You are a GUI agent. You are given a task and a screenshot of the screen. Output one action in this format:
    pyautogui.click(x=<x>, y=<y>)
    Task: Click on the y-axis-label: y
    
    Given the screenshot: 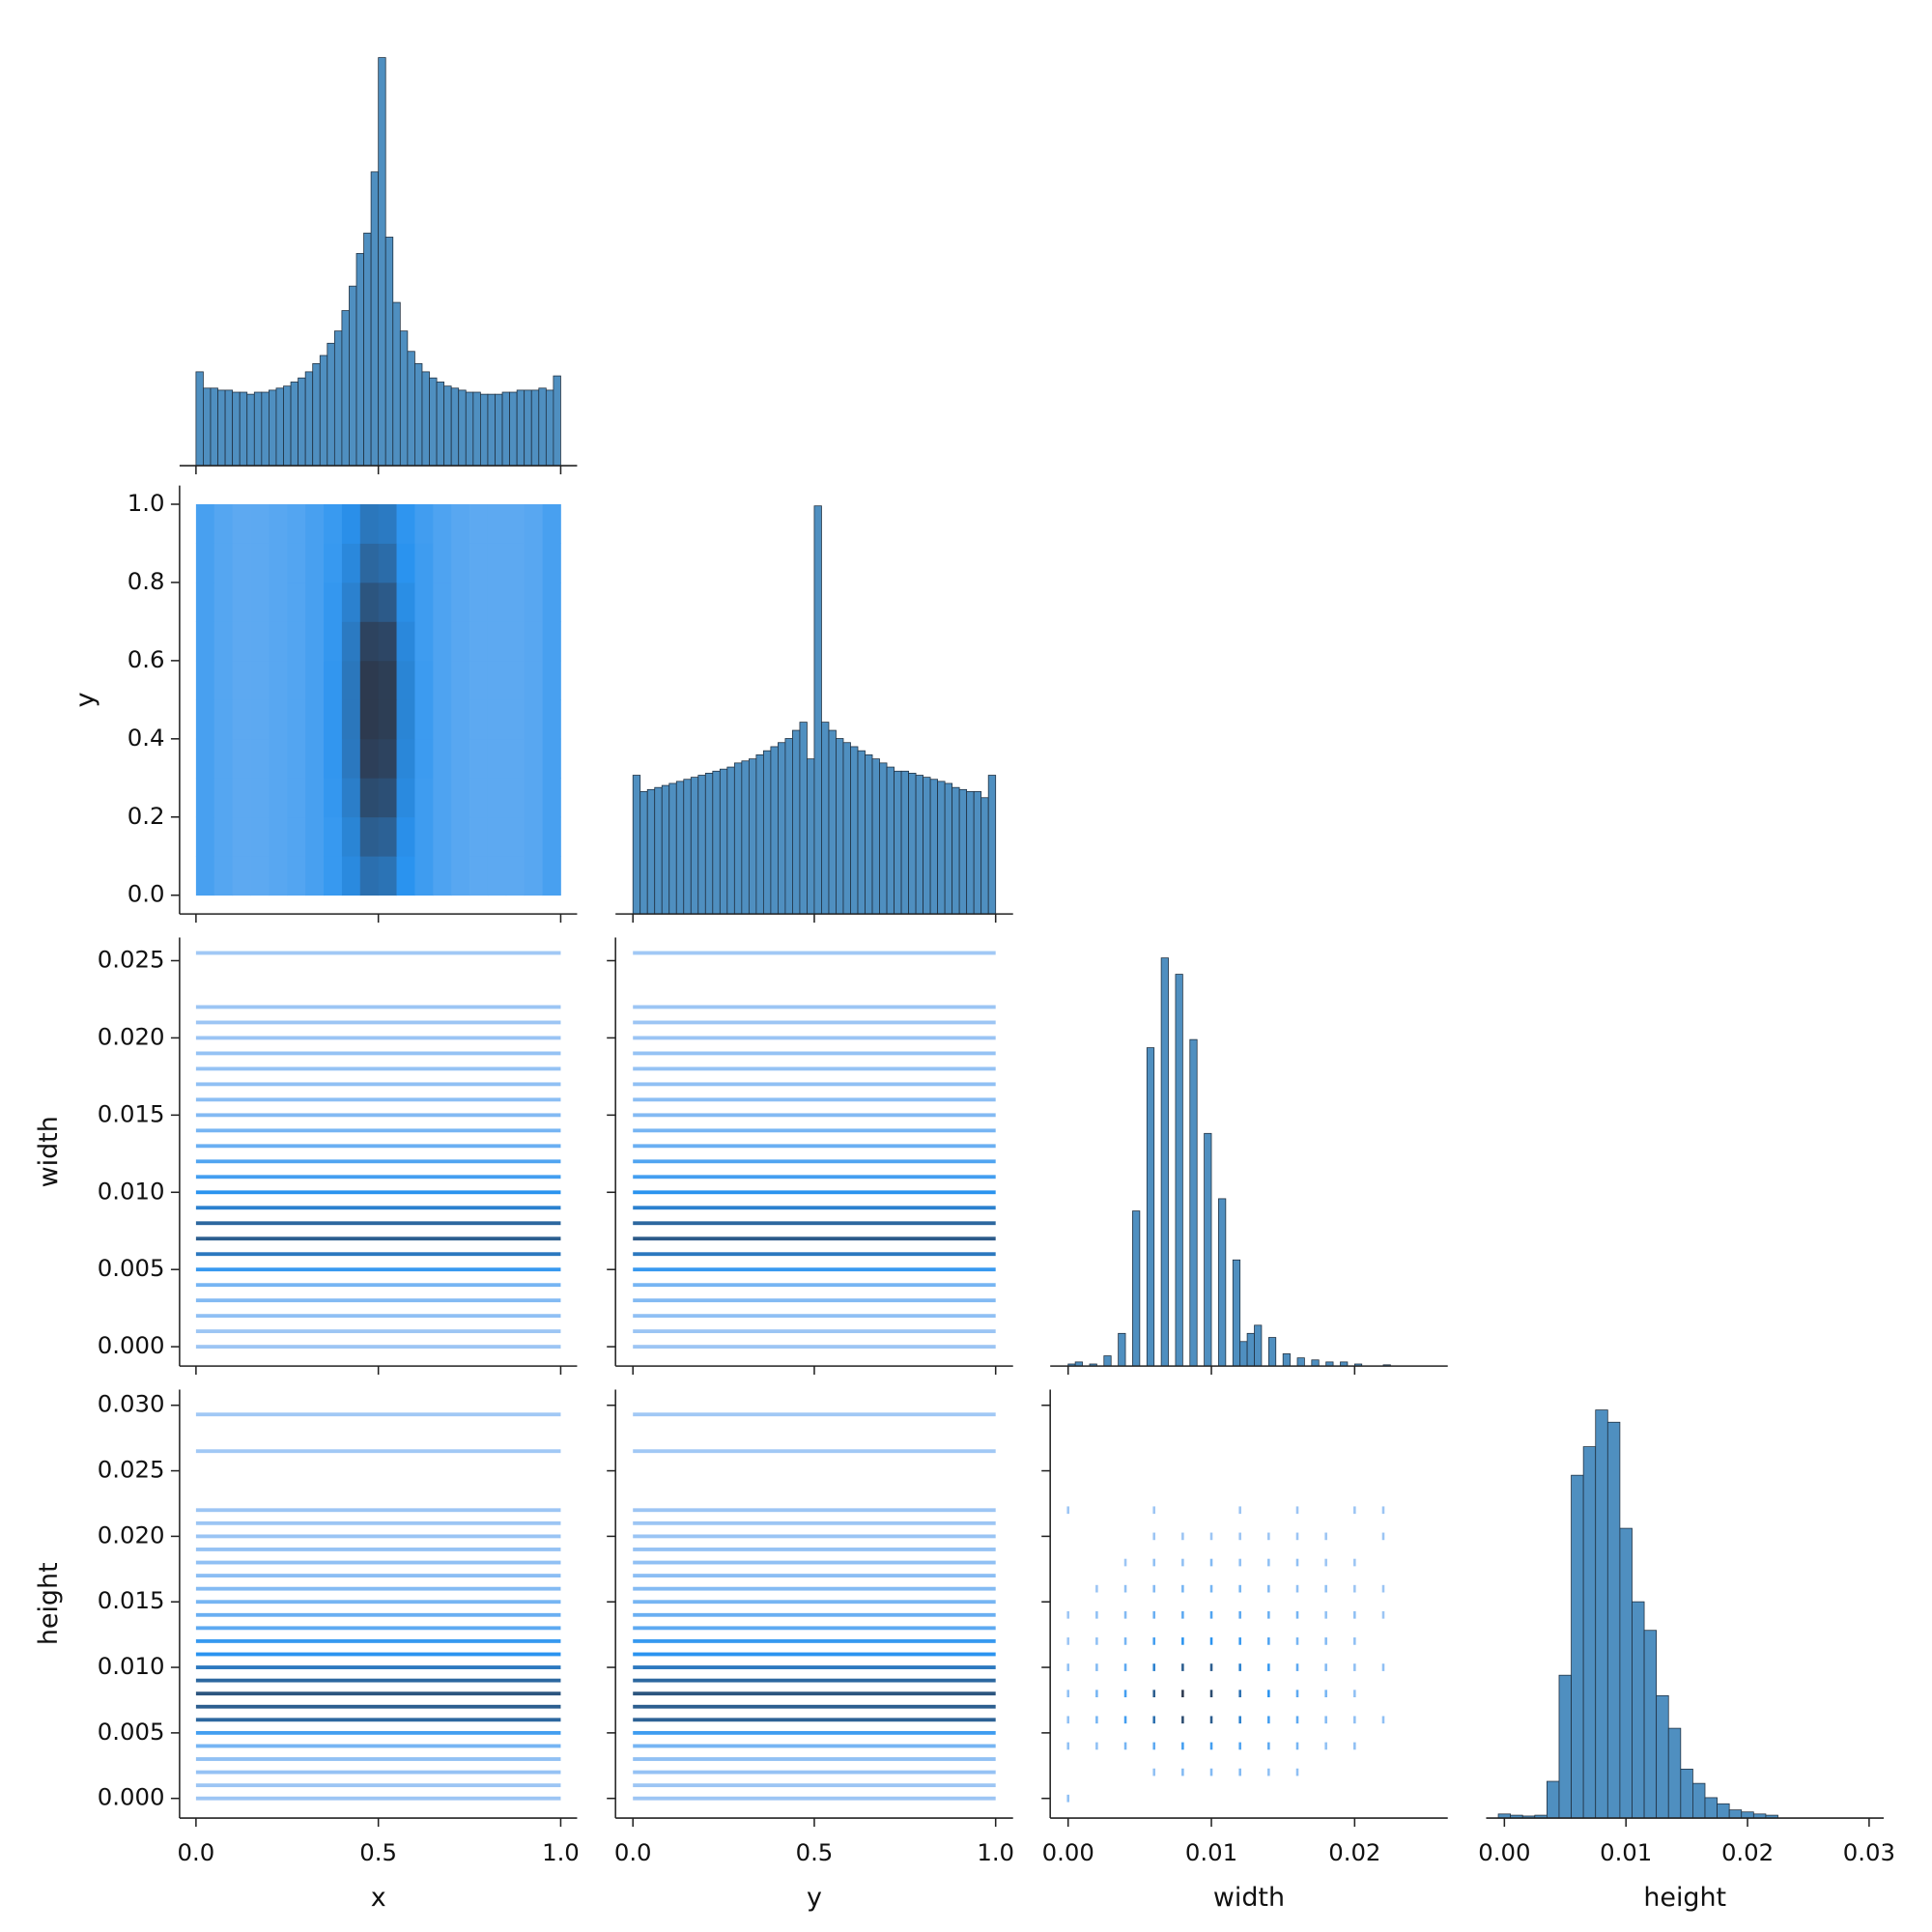 What is the action you would take?
    pyautogui.click(x=85, y=699)
    